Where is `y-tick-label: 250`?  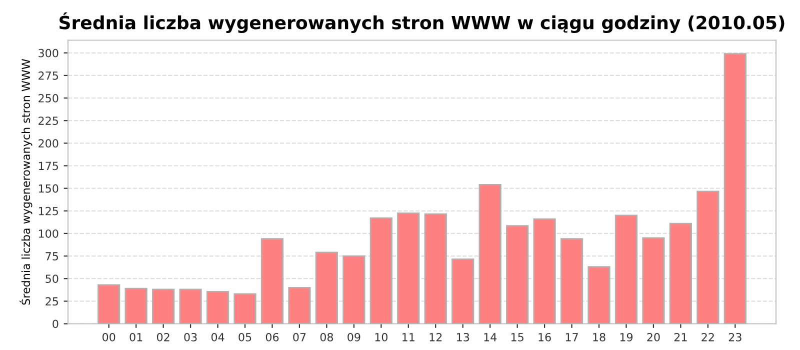 y-tick-label: 250 is located at coordinates (48, 98).